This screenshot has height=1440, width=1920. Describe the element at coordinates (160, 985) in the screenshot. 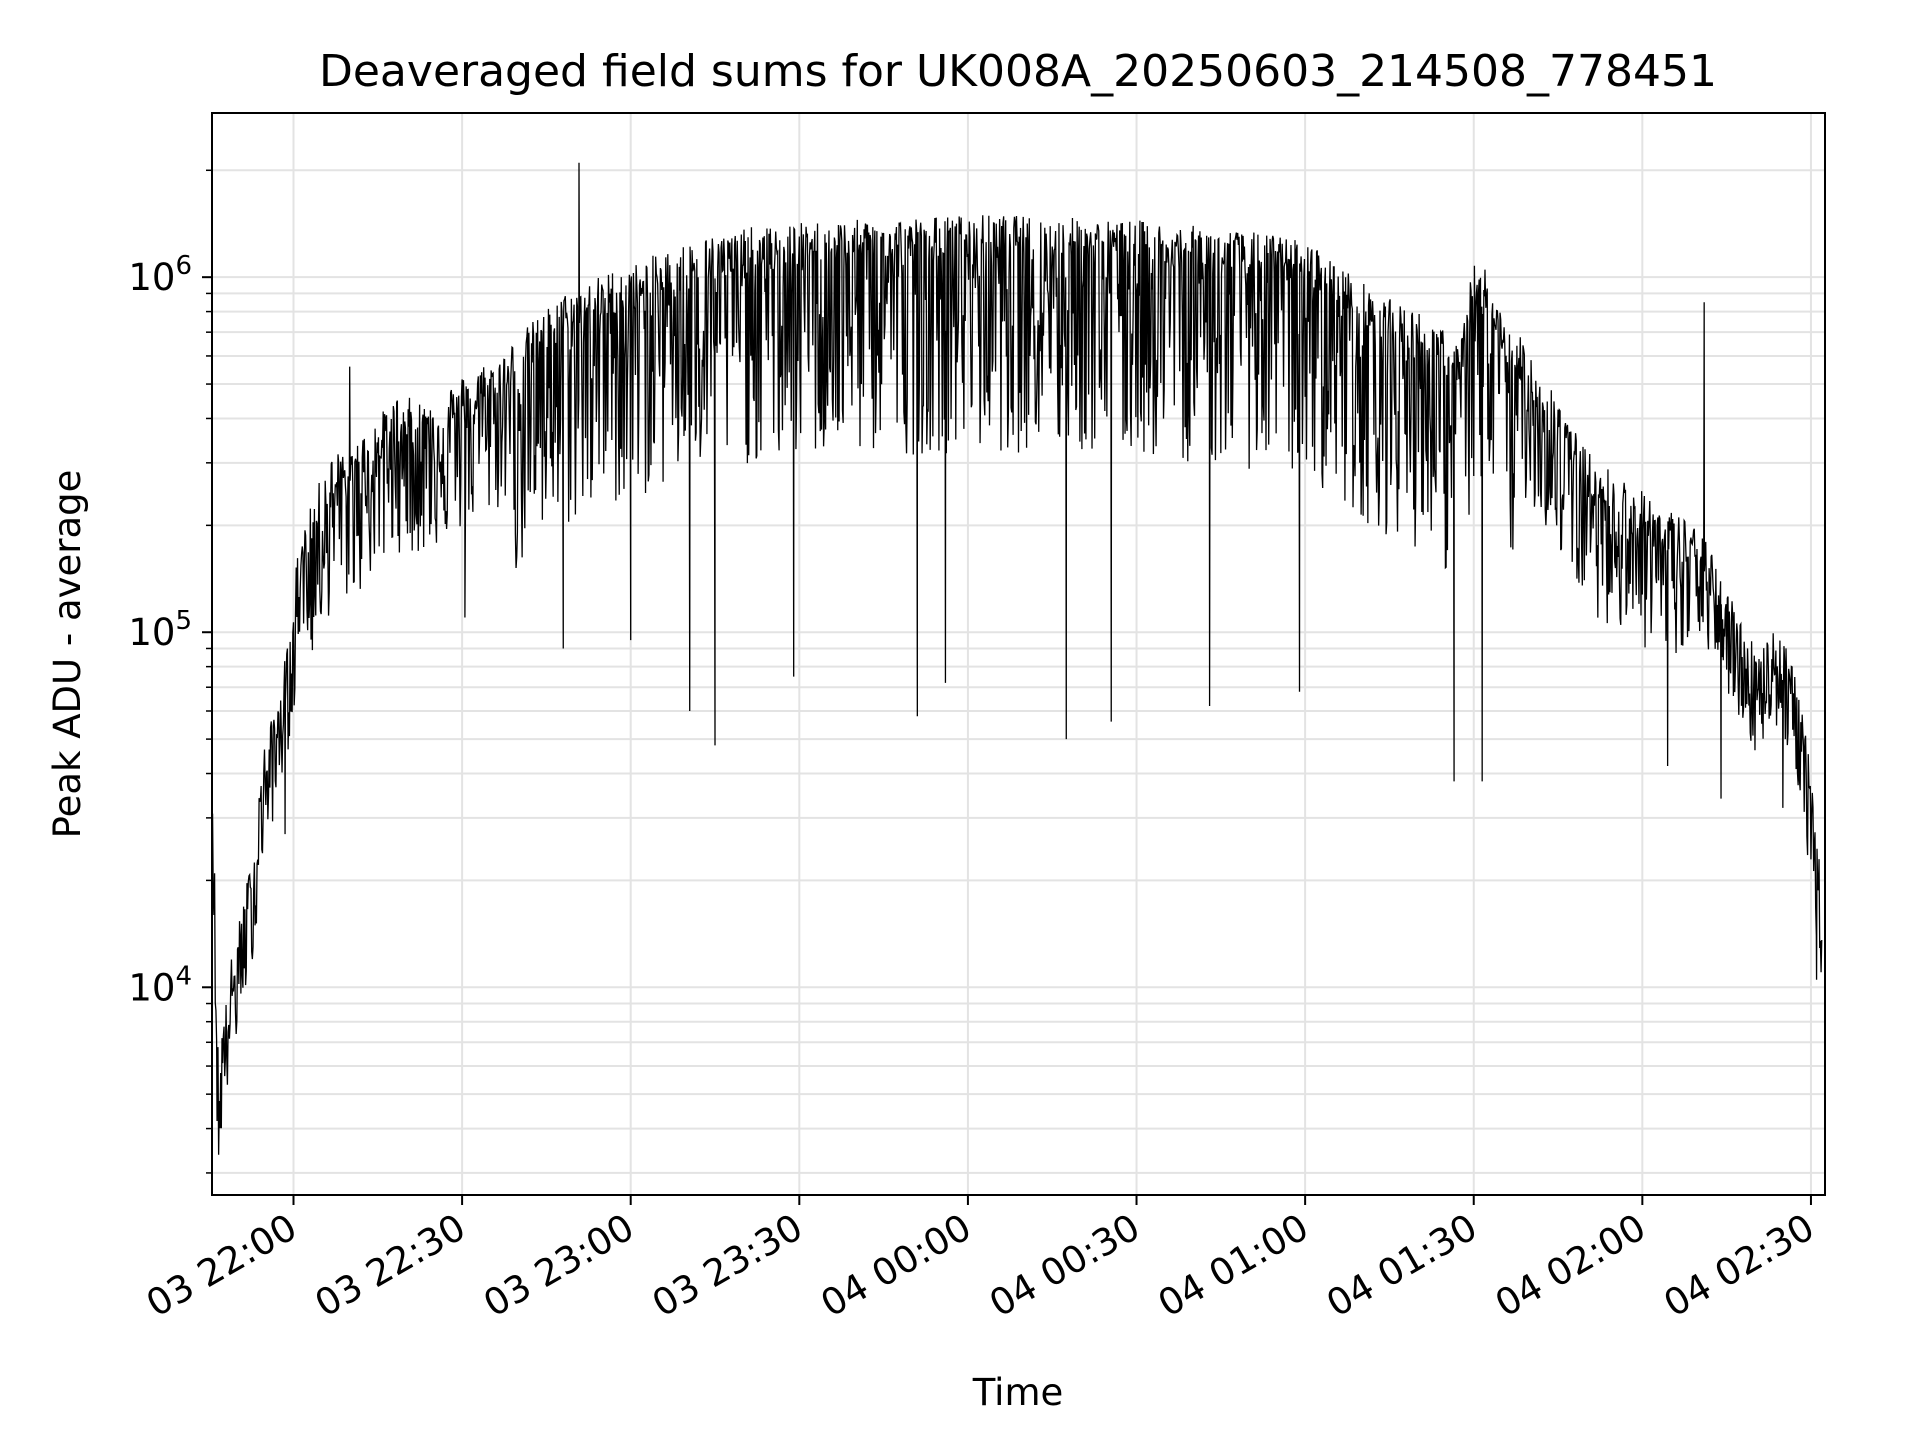

I see `y-tick-label: 104` at that location.